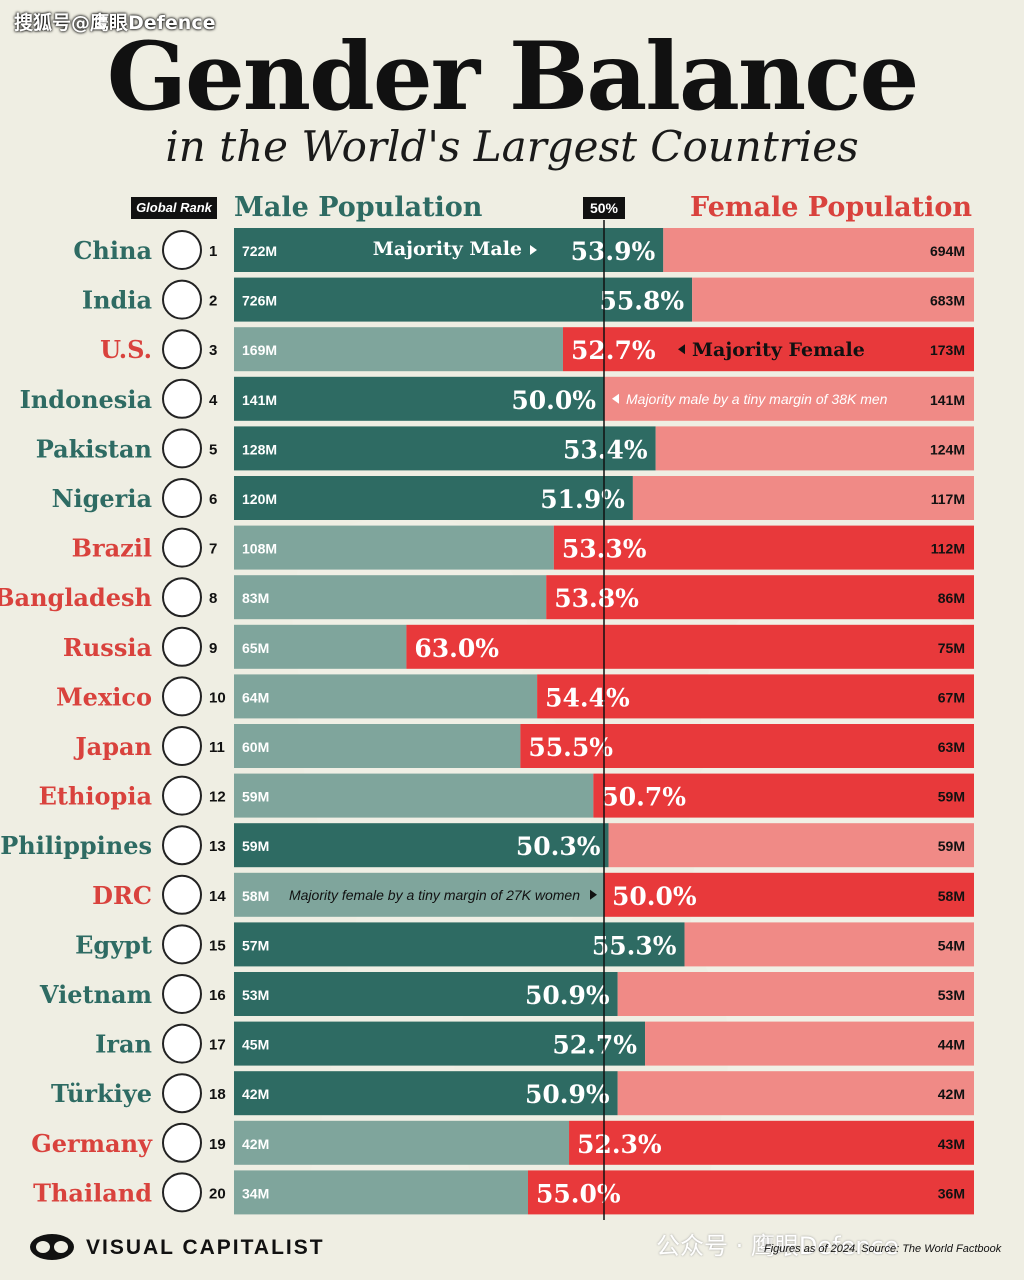 This screenshot has width=1024, height=1280. Describe the element at coordinates (512, 146) in the screenshot. I see `chart-subtitle: in the World's Largest Countries` at that location.